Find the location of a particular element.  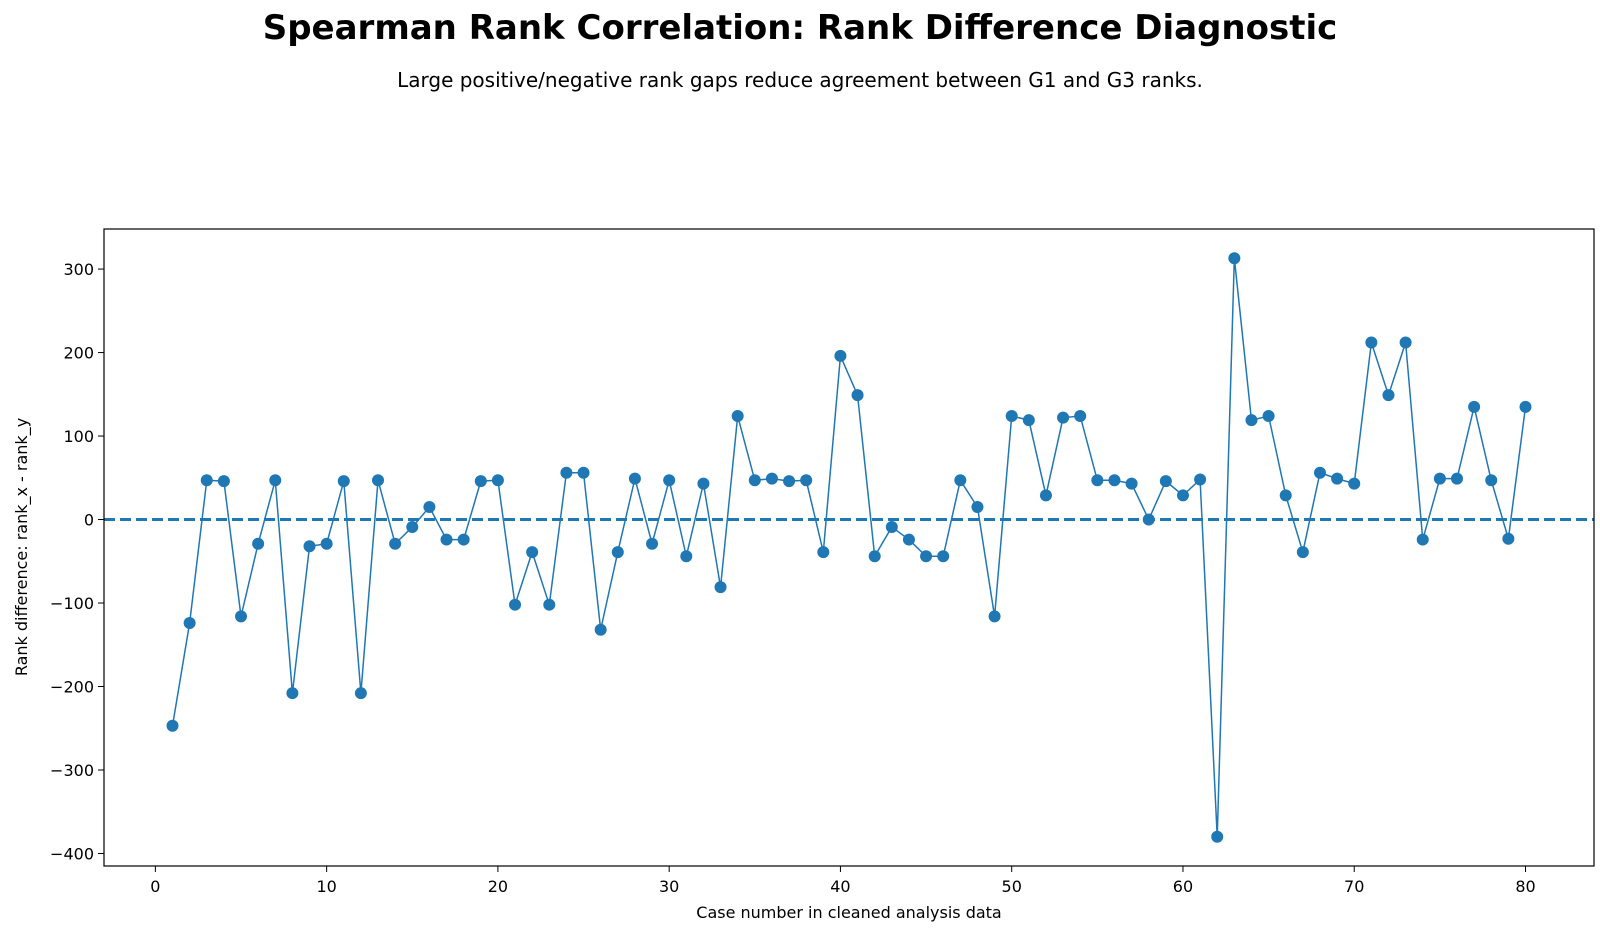

x-tick-label: 50 is located at coordinates (1012, 886).